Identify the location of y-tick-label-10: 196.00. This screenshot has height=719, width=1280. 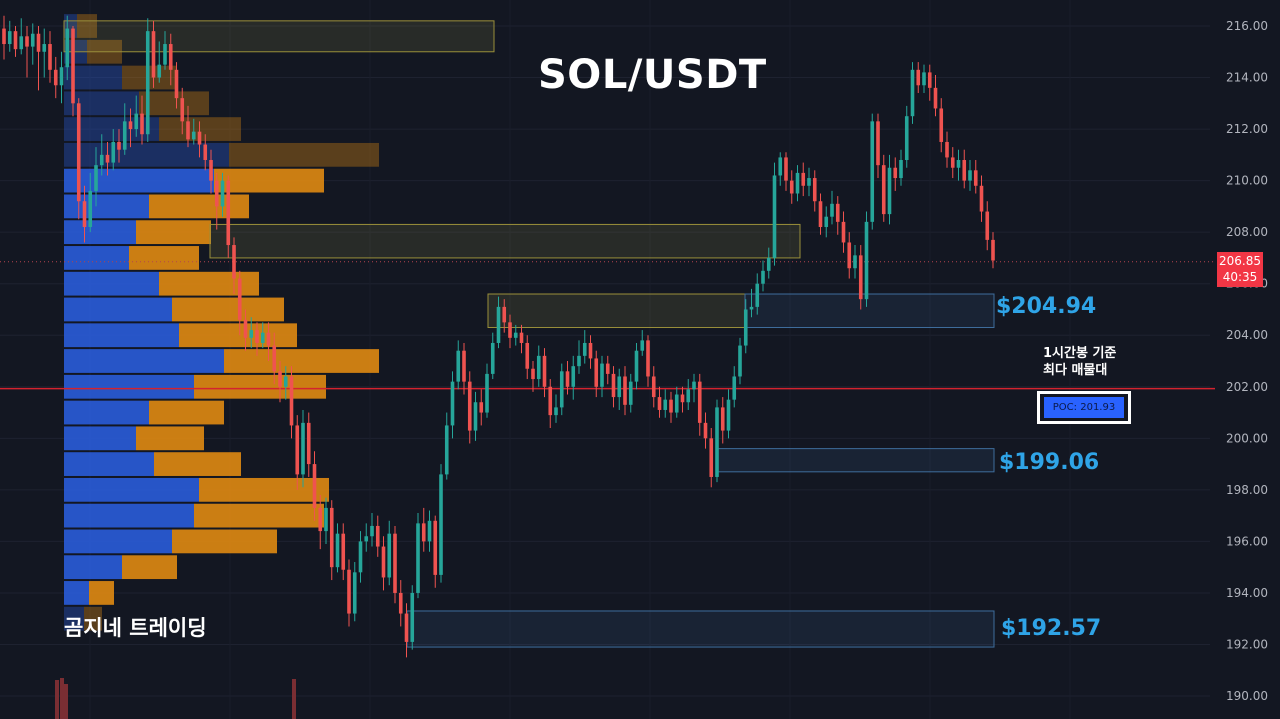
(1247, 541).